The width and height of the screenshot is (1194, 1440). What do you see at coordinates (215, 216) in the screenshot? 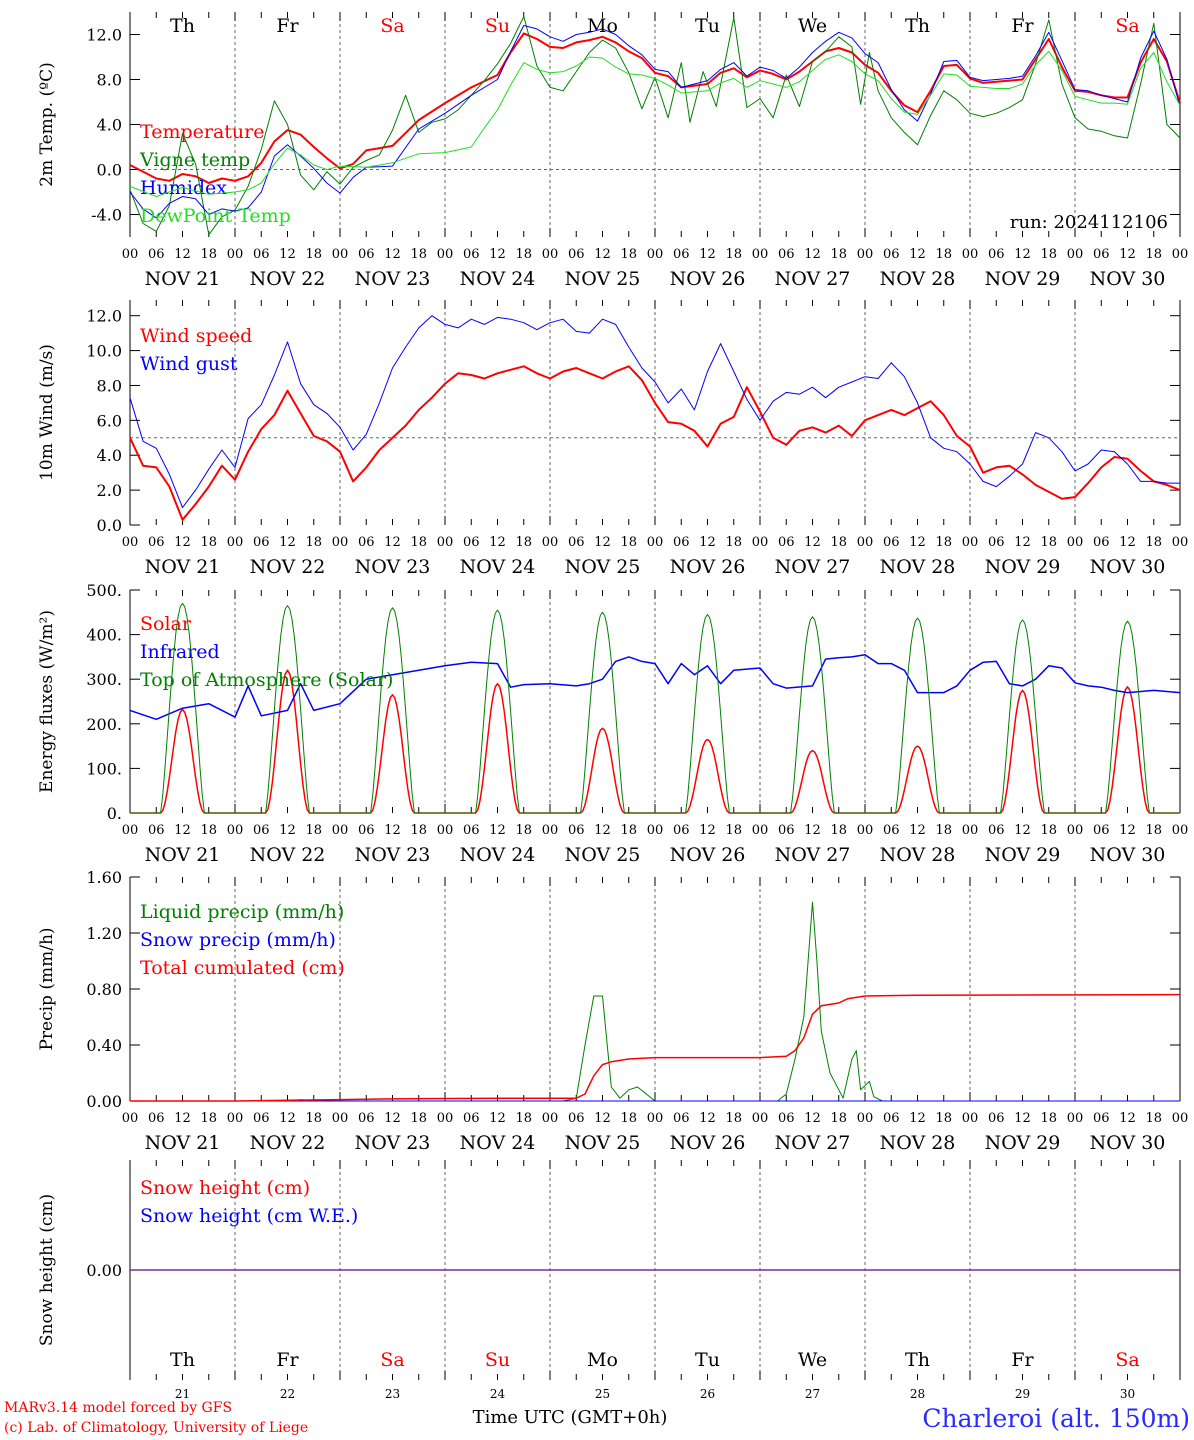
I see `legend-entry: DewPoint Temp` at bounding box center [215, 216].